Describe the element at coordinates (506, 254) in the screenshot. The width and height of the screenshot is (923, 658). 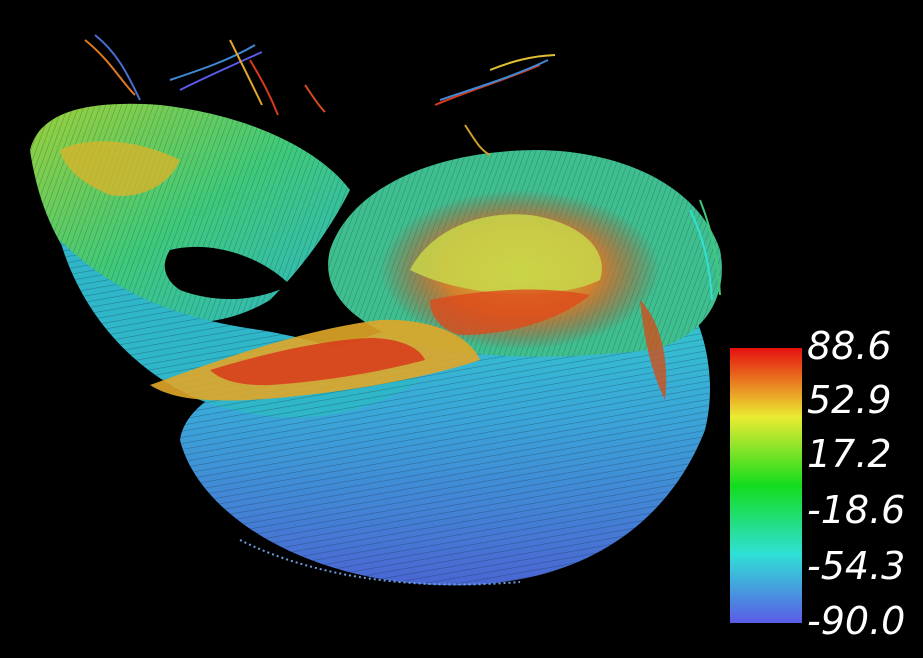
I see `right-chamber-opening` at that location.